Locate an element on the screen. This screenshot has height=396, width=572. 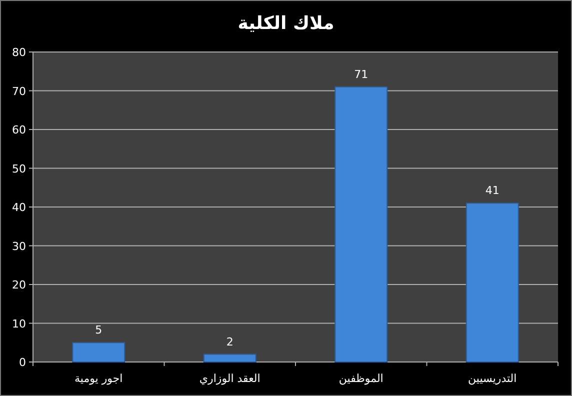
y-tick-label: 0 is located at coordinates (22, 362).